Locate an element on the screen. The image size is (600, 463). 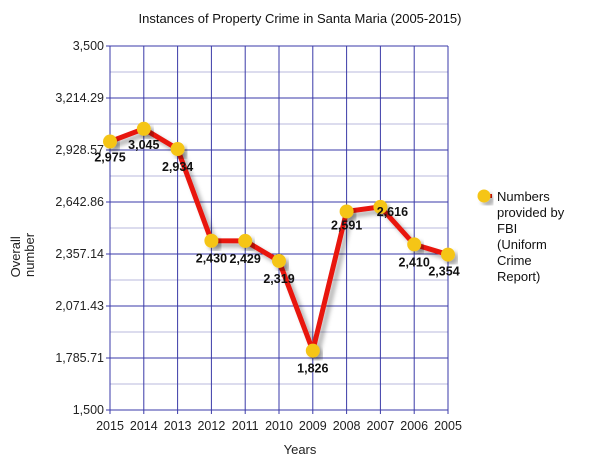
y-tick-label: 2,071.43 is located at coordinates (79, 306).